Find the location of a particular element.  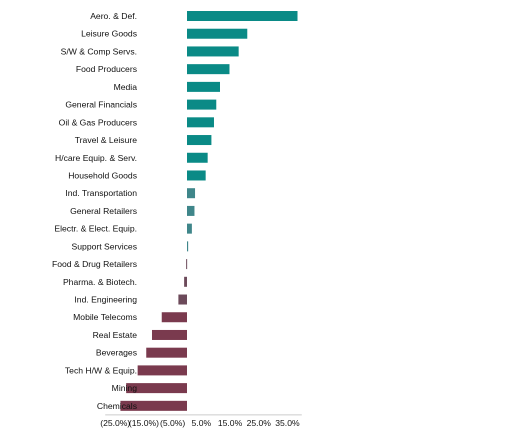

x-tick-label: 5.0% is located at coordinates (202, 423).